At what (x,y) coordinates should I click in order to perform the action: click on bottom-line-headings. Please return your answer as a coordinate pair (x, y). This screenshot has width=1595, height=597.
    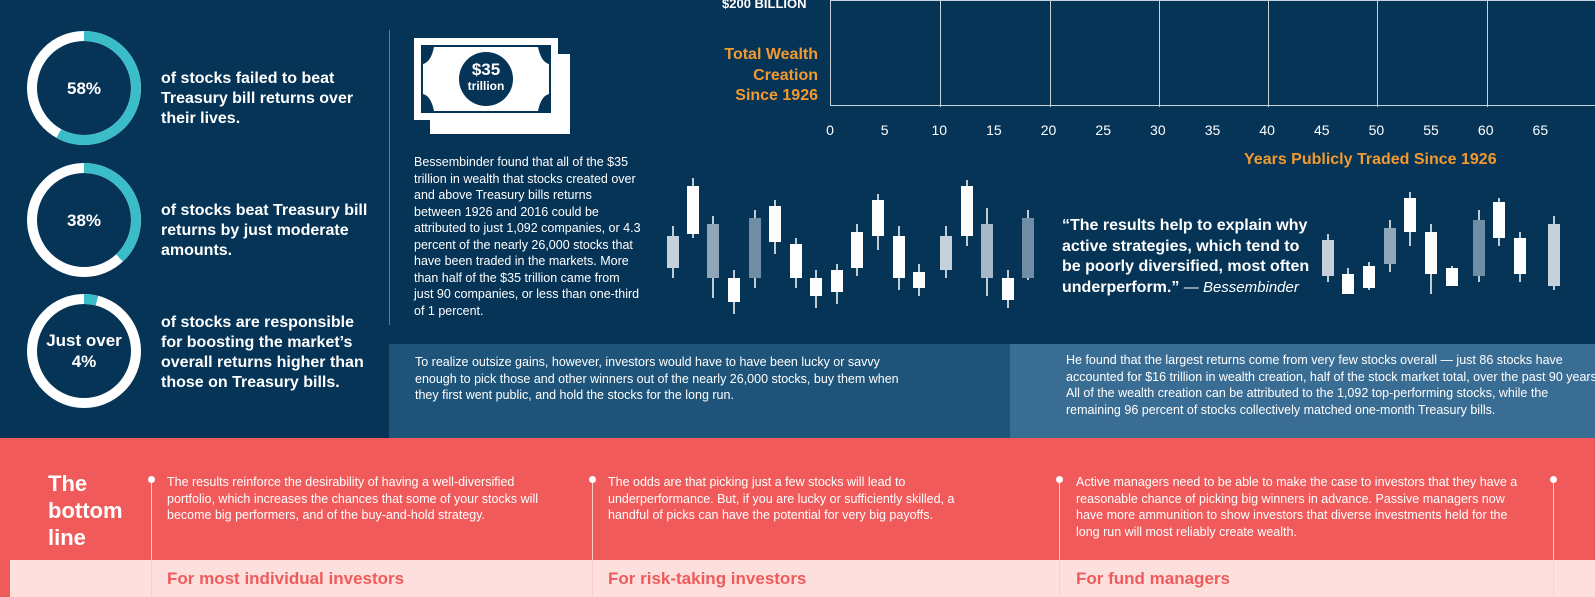
    Looking at the image, I should click on (797, 578).